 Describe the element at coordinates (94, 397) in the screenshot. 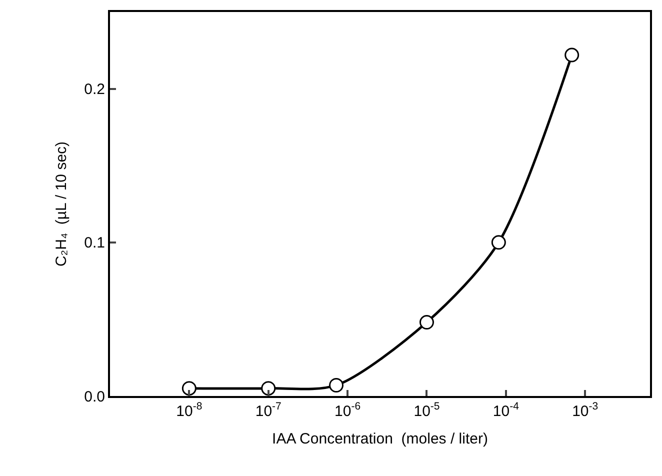

I see `y-tick-label: 0.0` at that location.